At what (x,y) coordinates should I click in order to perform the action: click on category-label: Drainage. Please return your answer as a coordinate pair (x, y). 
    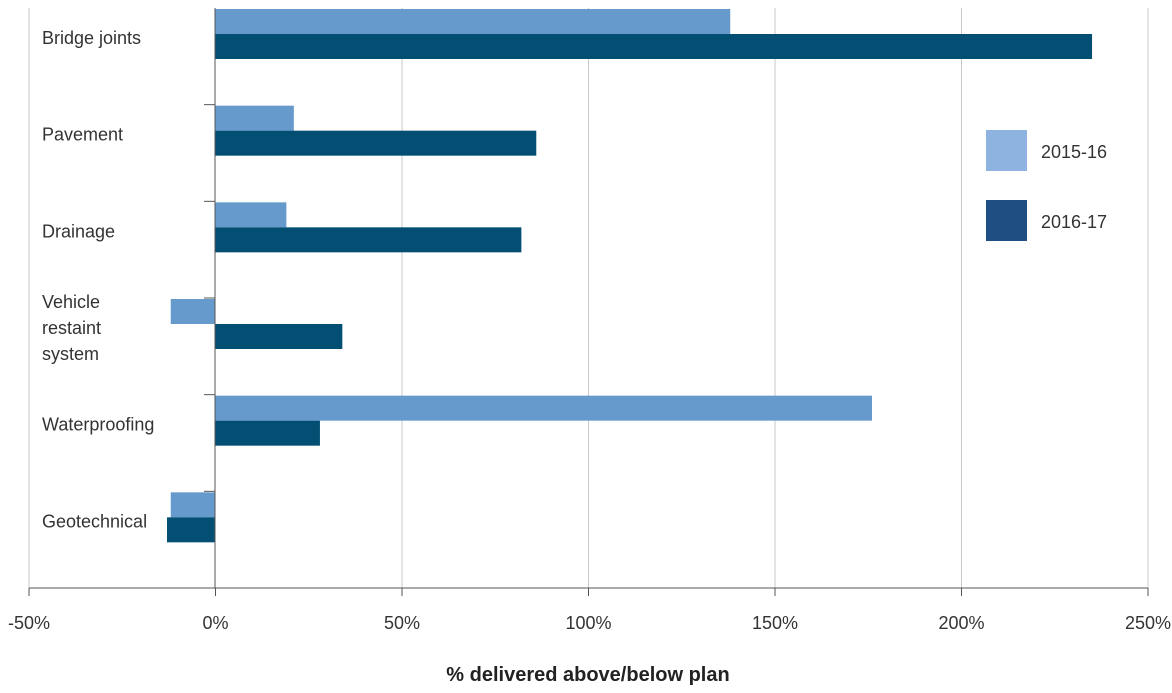
    Looking at the image, I should click on (78, 231).